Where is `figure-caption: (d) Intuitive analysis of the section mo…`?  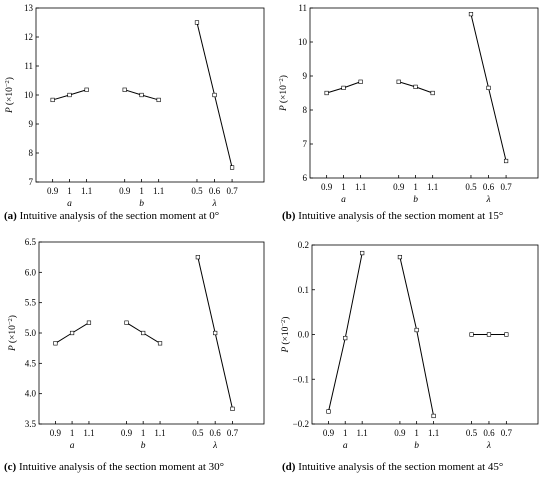
figure-caption: (d) Intuitive analysis of the section mo… is located at coordinates (392, 467).